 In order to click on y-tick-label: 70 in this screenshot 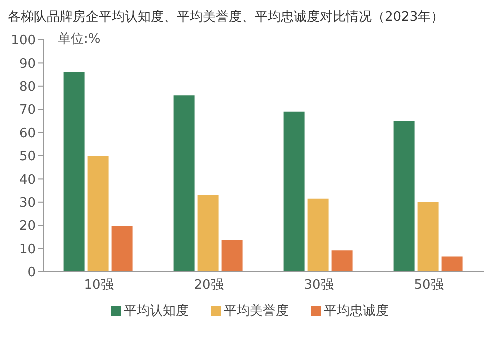, I will do `click(27, 110)`.